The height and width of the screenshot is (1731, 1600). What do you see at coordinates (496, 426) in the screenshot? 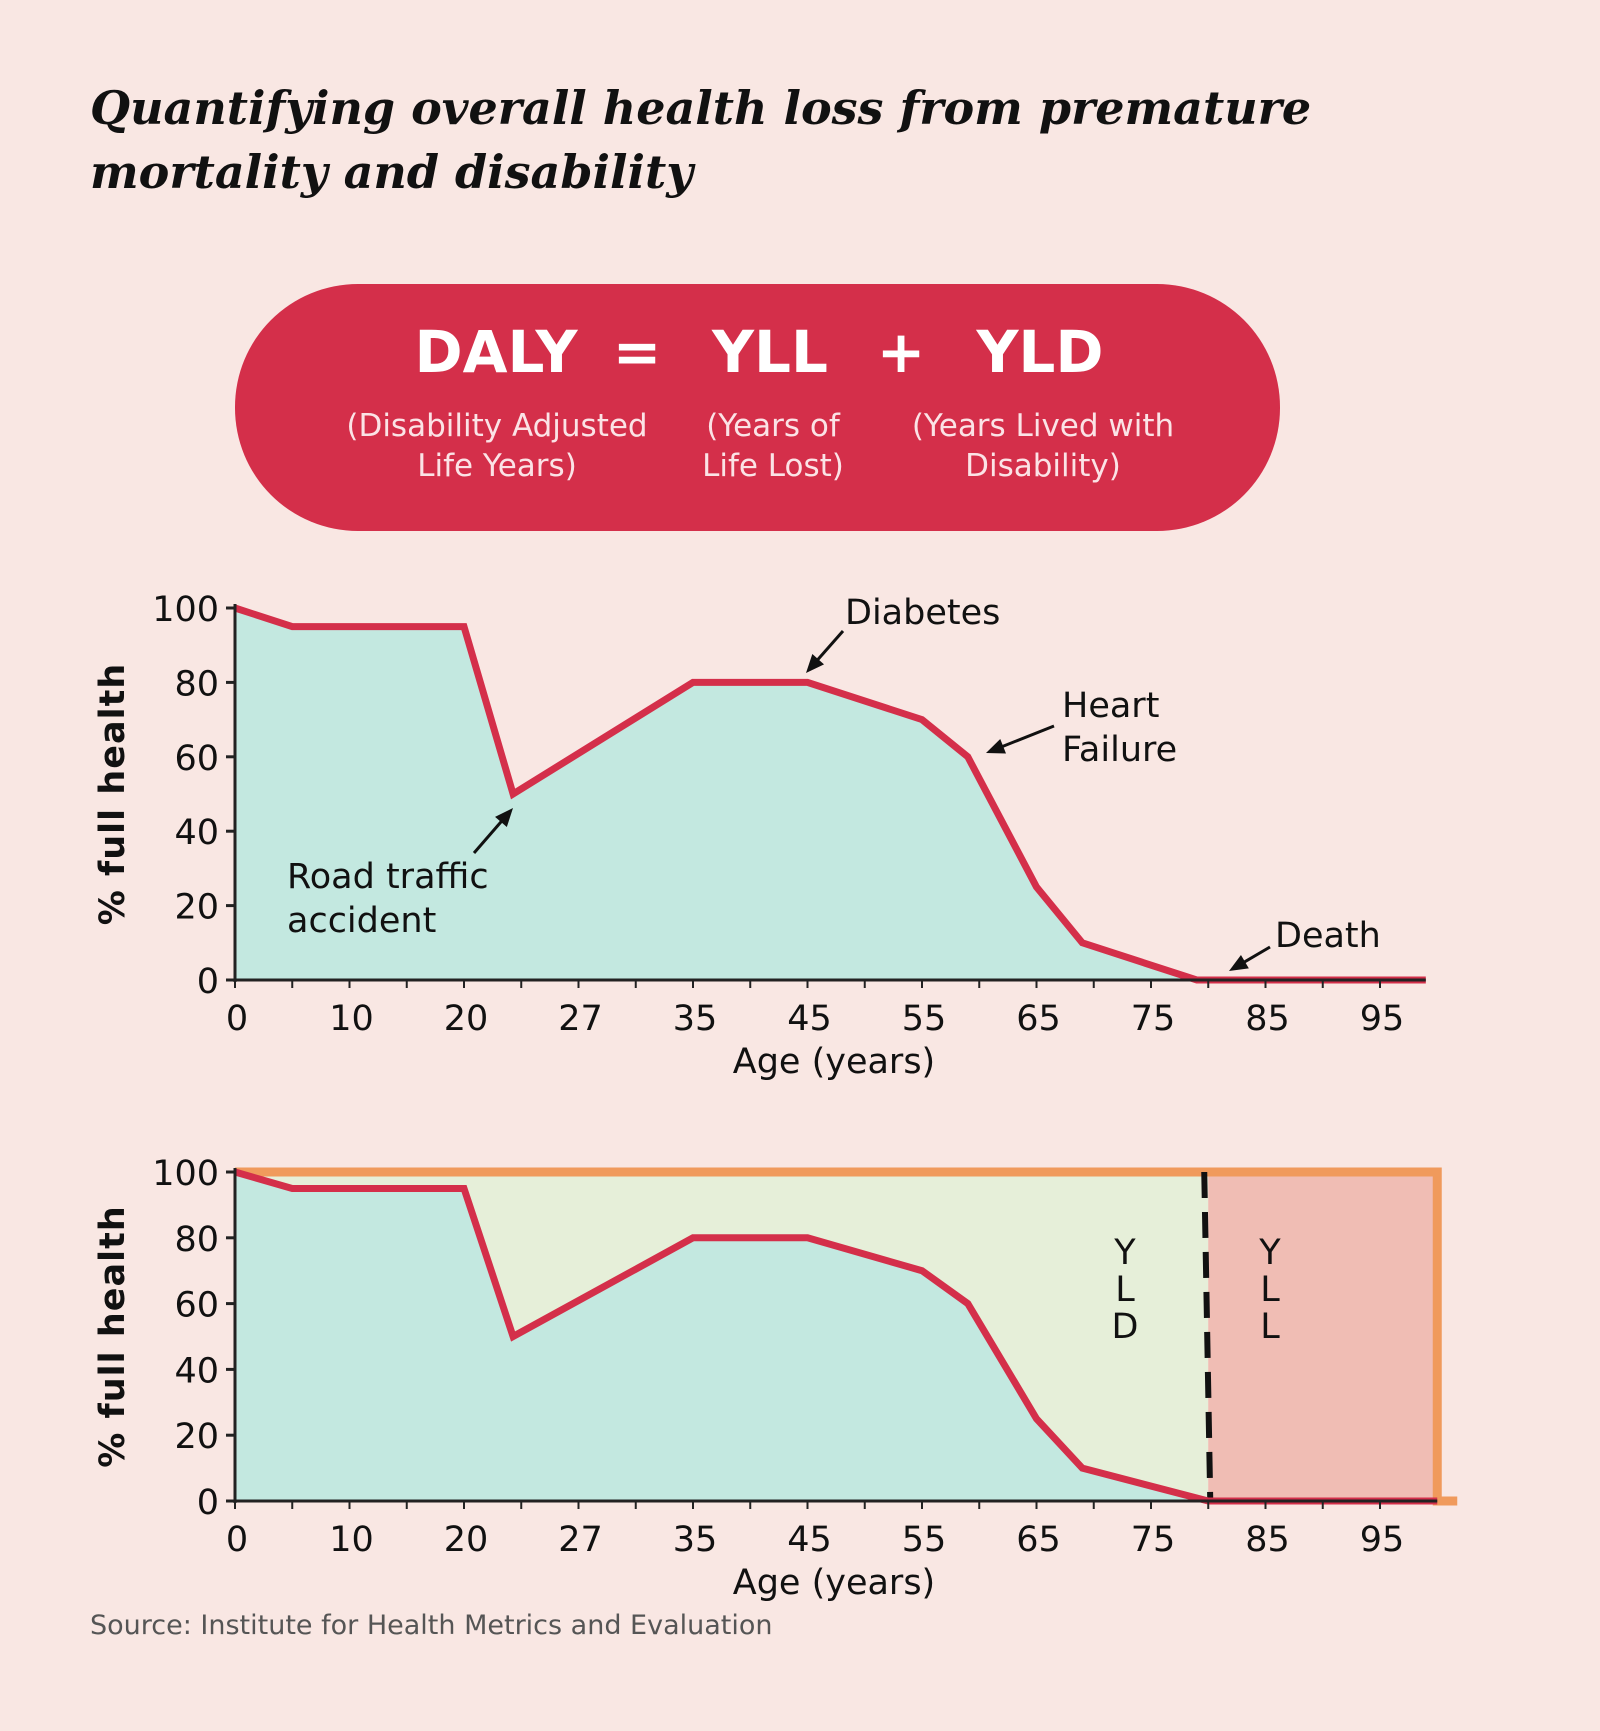
I see `daly-desc-1: (Disability Adjusted` at bounding box center [496, 426].